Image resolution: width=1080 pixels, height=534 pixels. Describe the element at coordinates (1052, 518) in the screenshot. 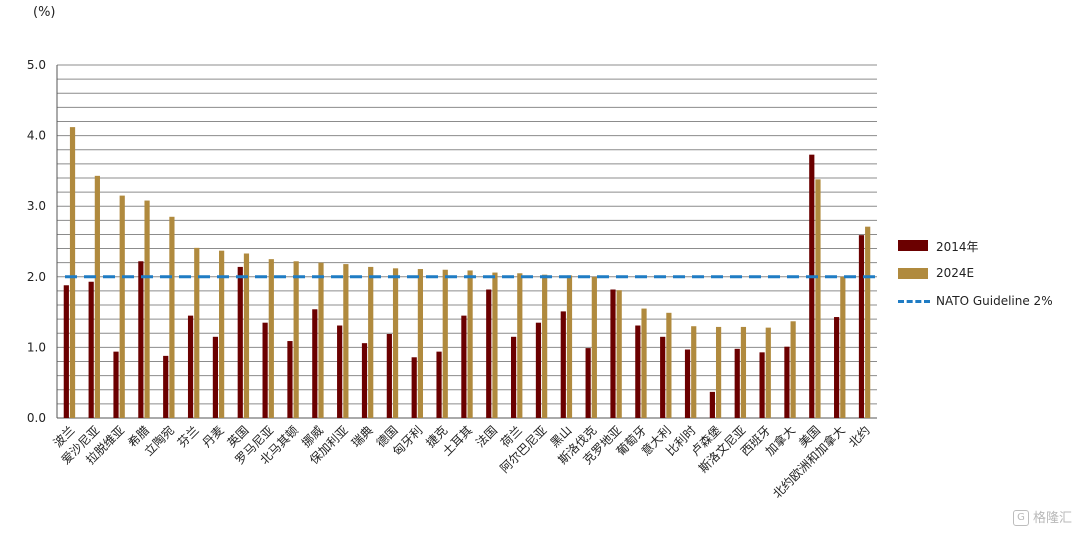

I see `watermark-label: 格隆汇` at that location.